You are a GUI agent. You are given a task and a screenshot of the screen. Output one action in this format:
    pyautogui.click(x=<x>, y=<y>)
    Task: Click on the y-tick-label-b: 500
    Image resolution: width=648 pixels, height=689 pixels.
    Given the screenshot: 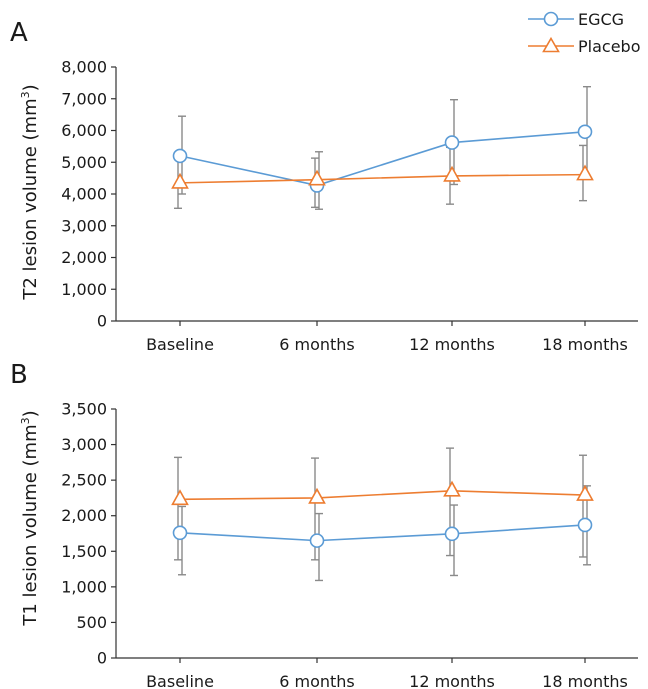 What is the action you would take?
    pyautogui.click(x=91, y=622)
    